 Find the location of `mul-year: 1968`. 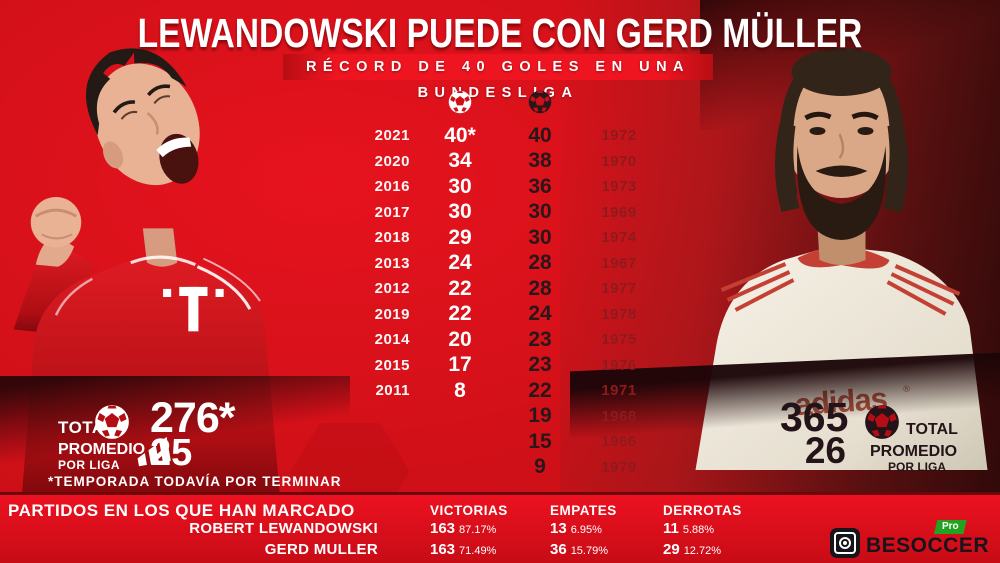

mul-year: 1968 is located at coordinates (619, 416).